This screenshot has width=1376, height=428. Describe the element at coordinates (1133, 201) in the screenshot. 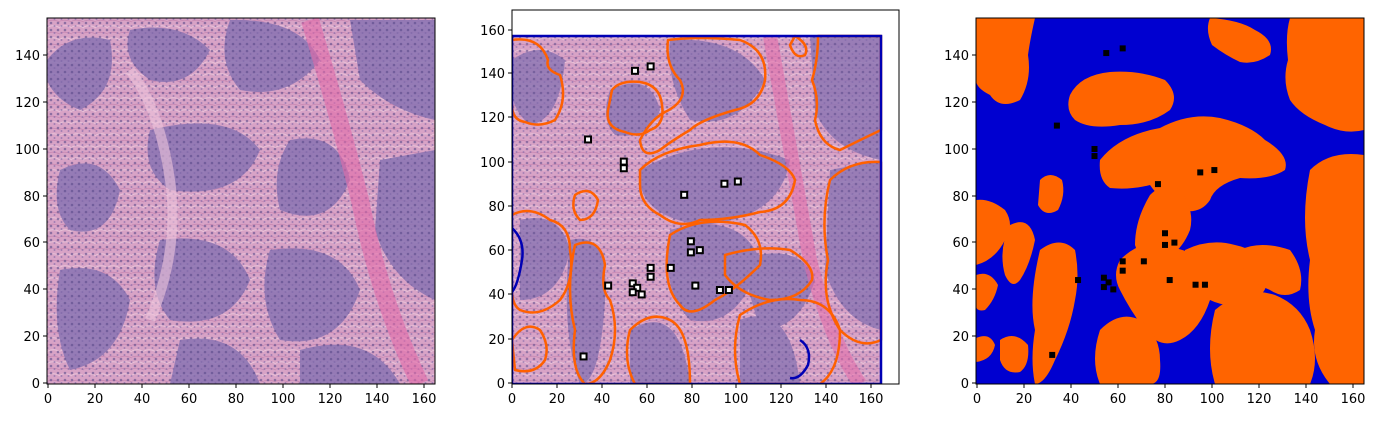

I see `markers-mask` at that location.